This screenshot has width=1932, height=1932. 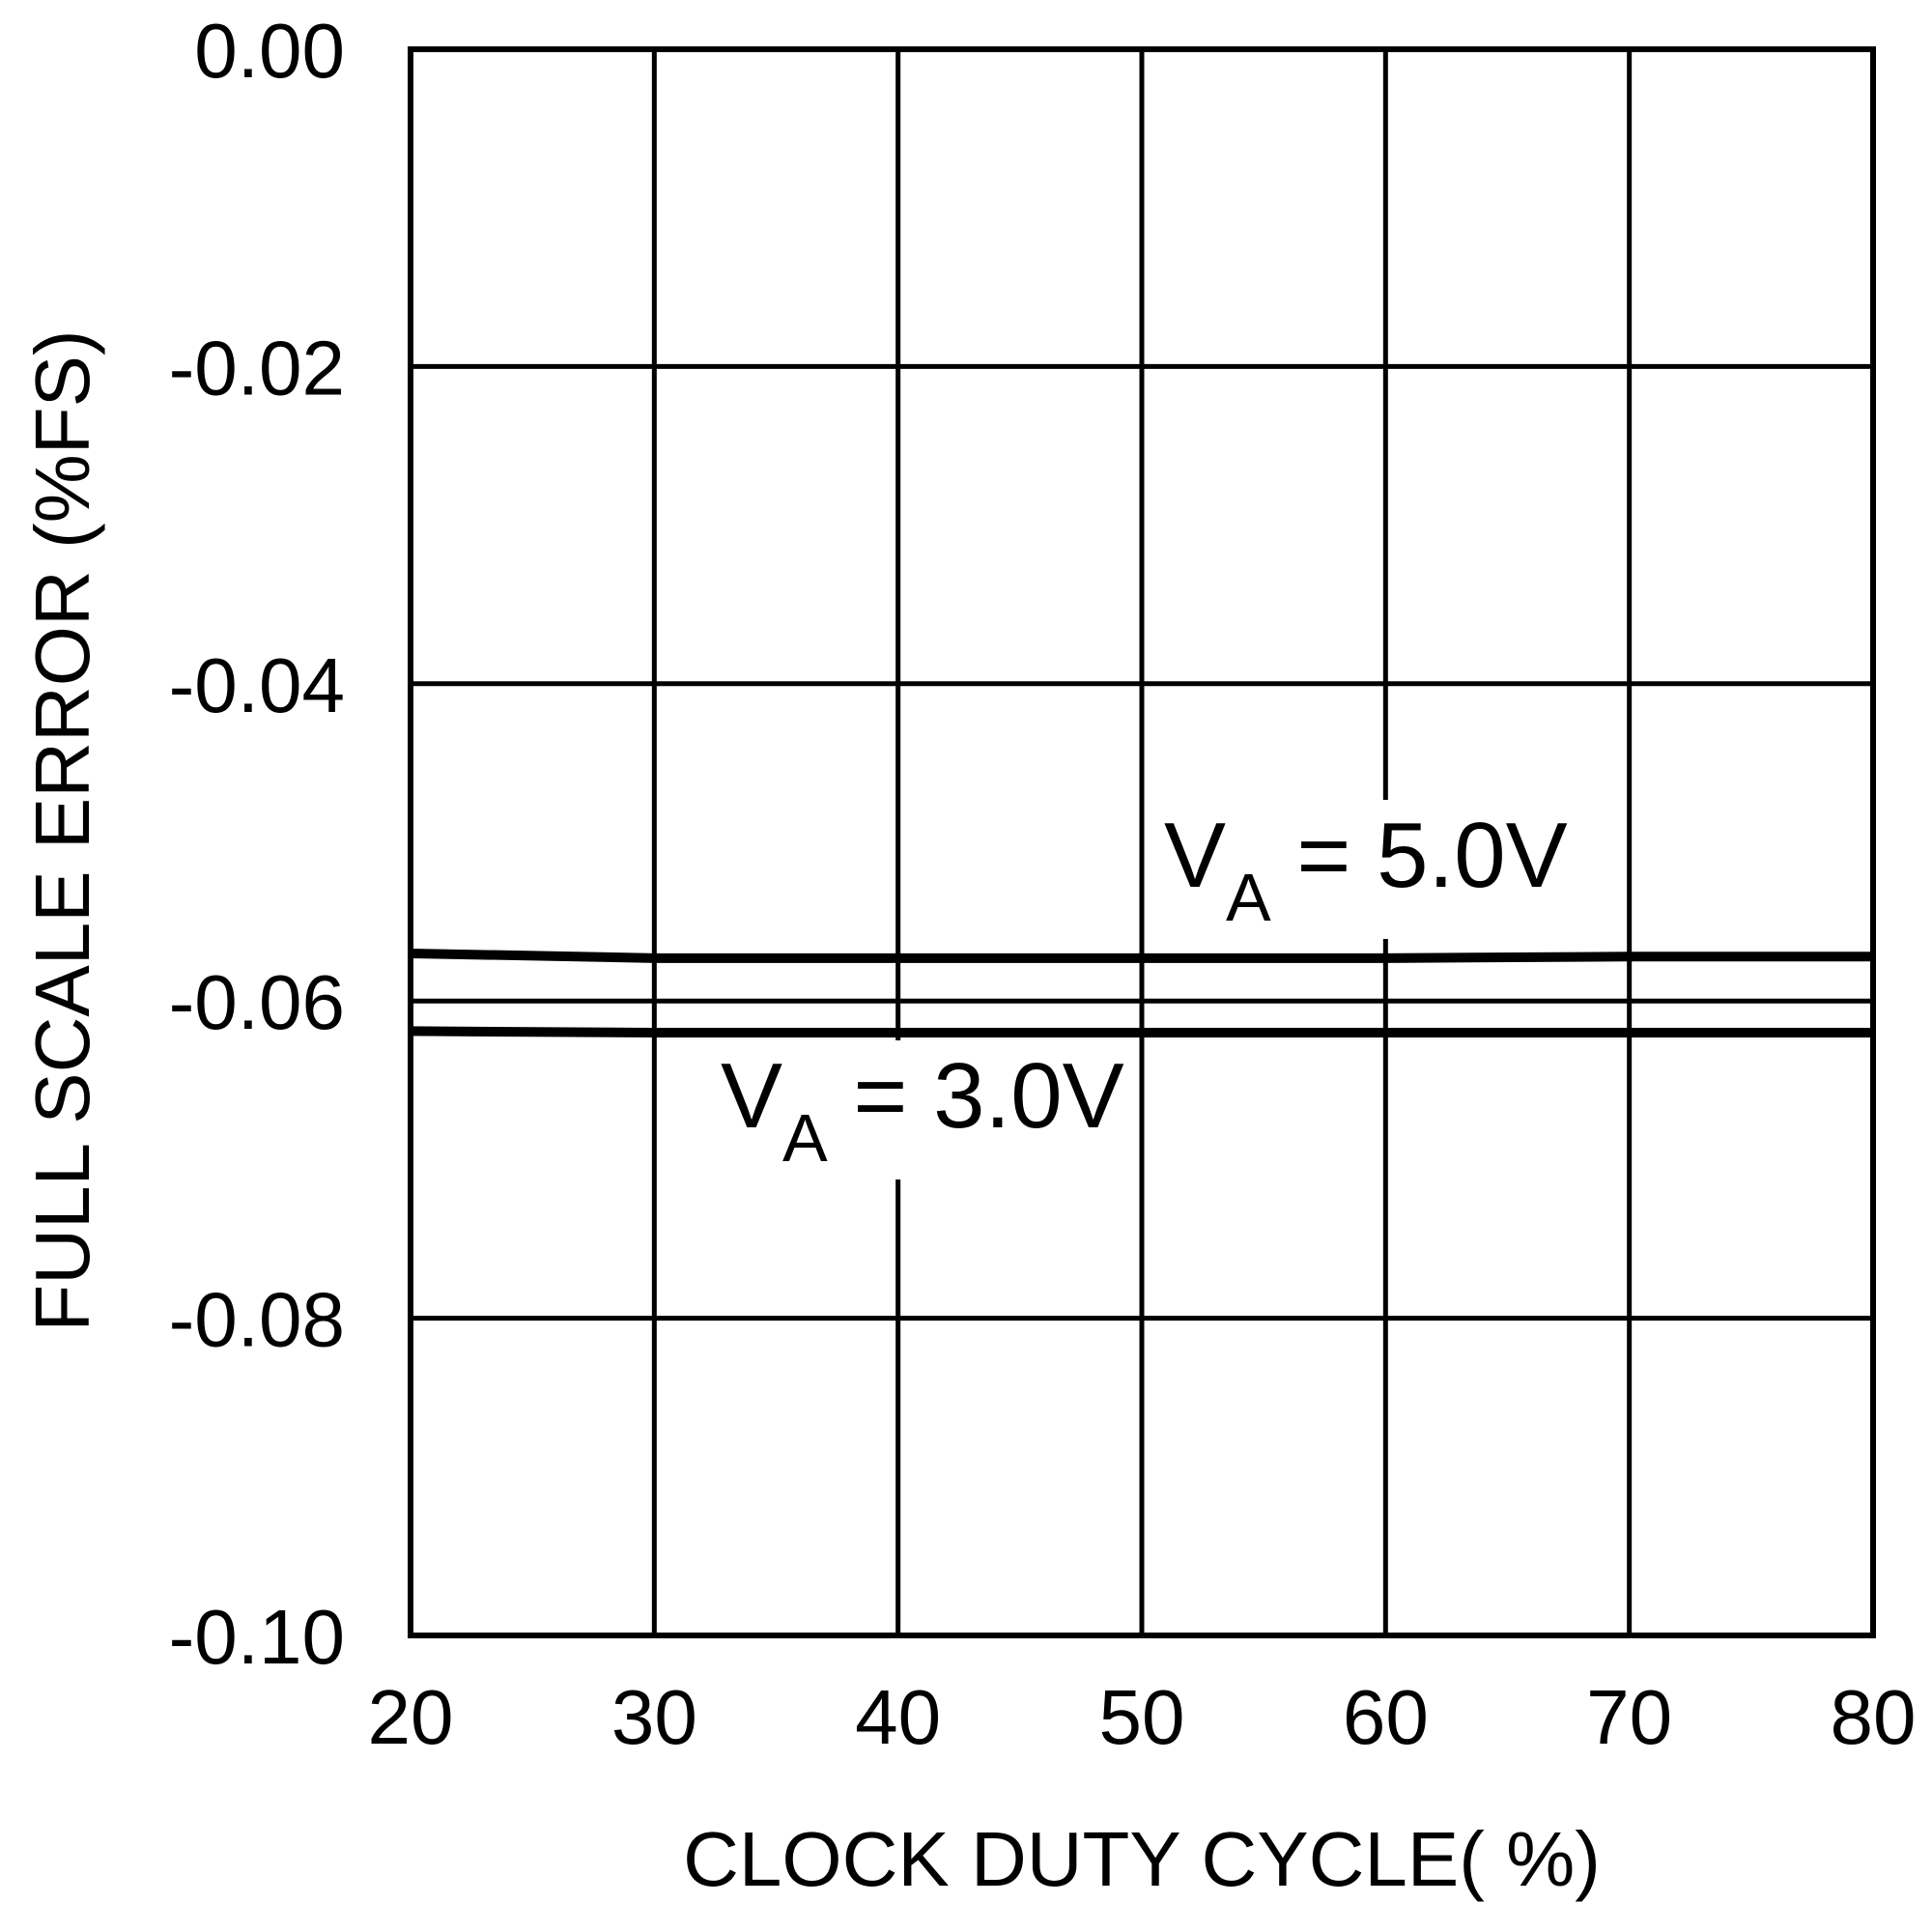 What do you see at coordinates (1874, 1717) in the screenshot?
I see `x-tick-label: 80` at bounding box center [1874, 1717].